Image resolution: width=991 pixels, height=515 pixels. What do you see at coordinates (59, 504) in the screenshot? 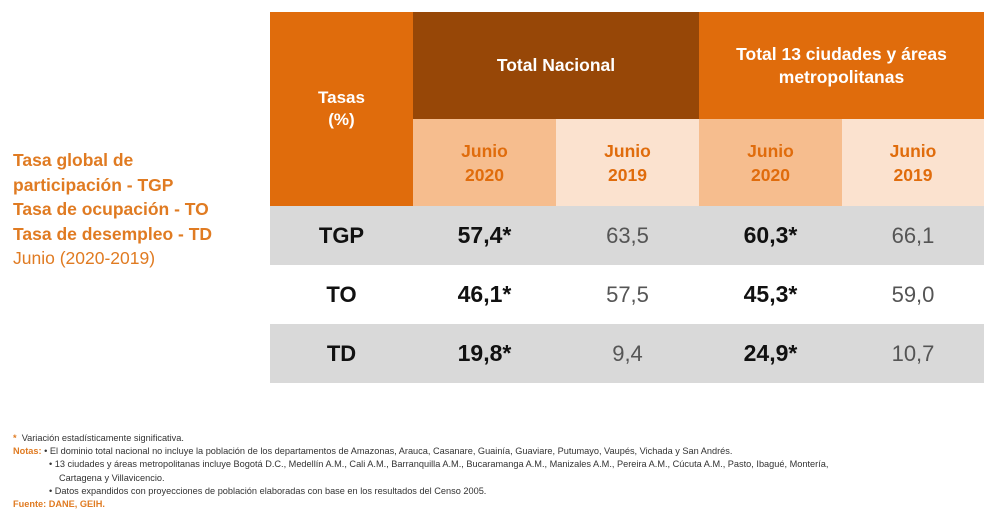
I see `source-label: Fuente: DANE, GEIH.` at bounding box center [59, 504].